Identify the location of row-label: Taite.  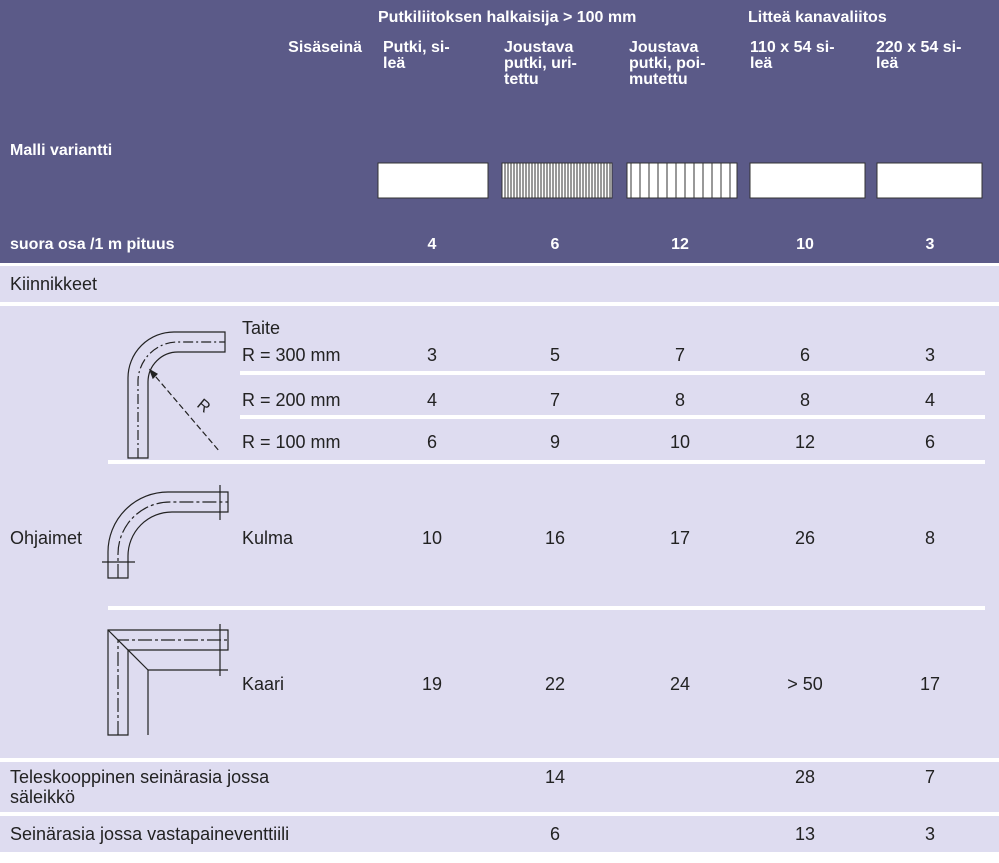
(261, 328).